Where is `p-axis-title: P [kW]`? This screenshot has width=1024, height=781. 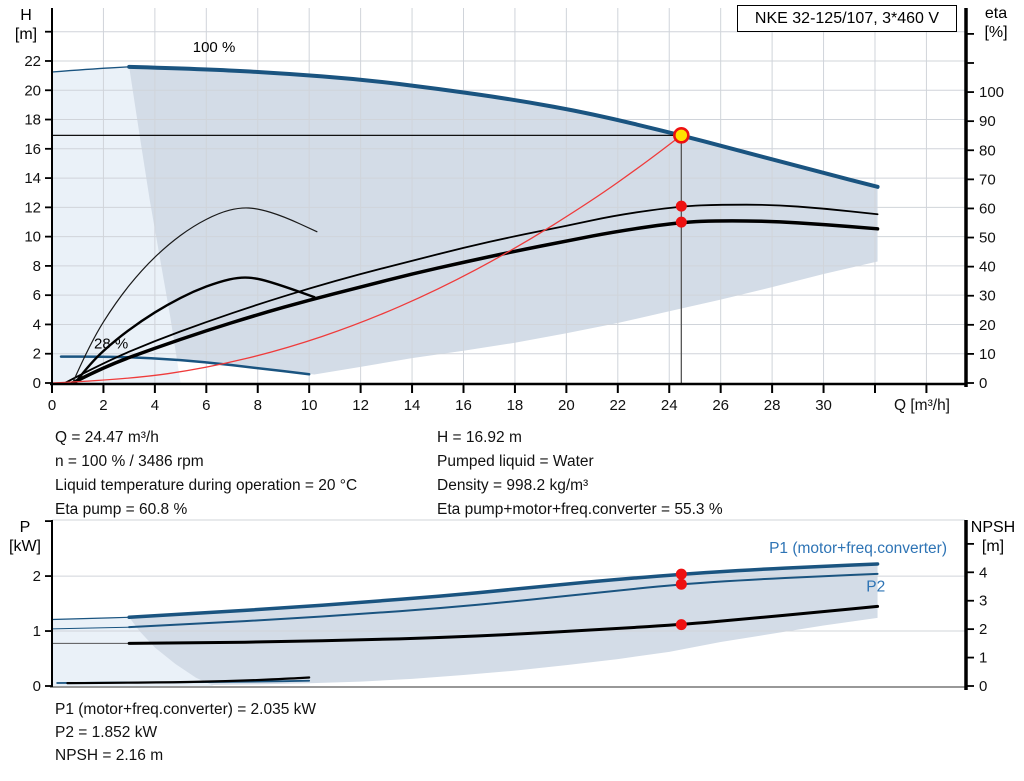
p-axis-title: P [kW] is located at coordinates (25, 537).